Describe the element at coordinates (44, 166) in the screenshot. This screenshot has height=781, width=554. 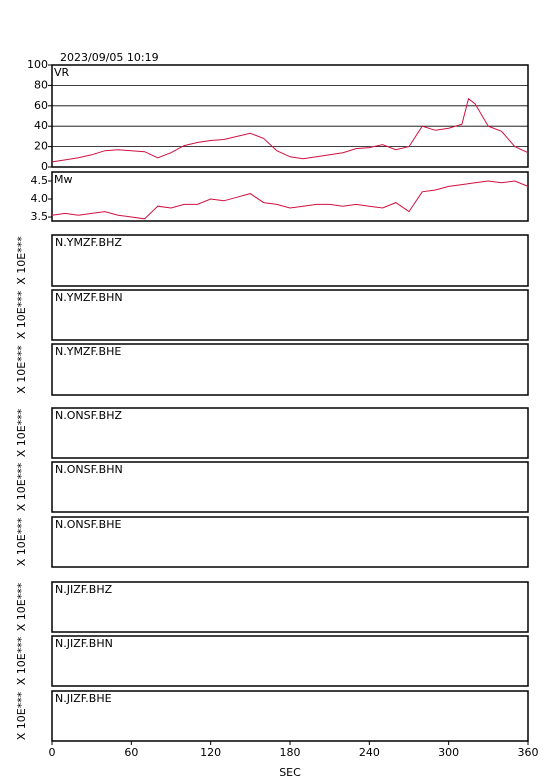
I see `y-tick-label: 0` at that location.